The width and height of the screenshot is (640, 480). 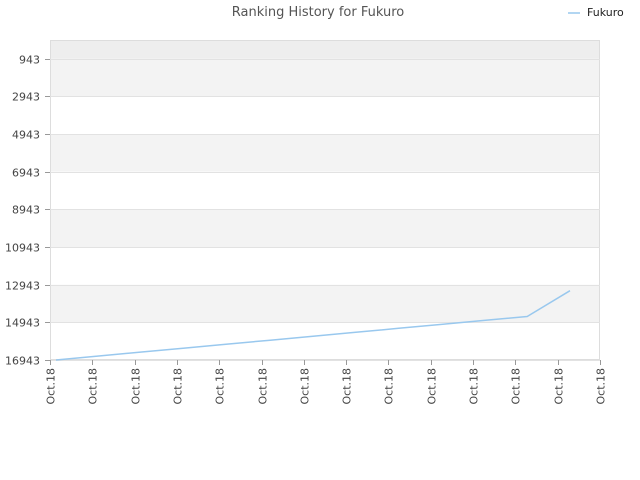 I want to click on y-tick-label: 14943, so click(x=22, y=323).